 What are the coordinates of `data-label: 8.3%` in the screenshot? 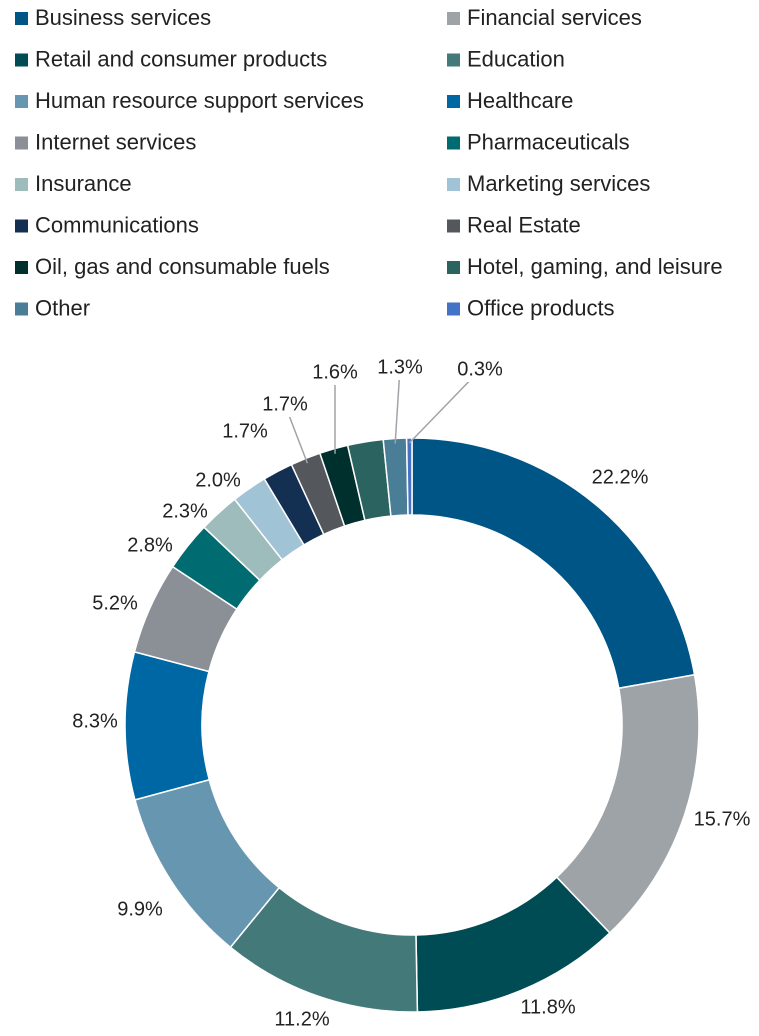 It's located at (95, 721).